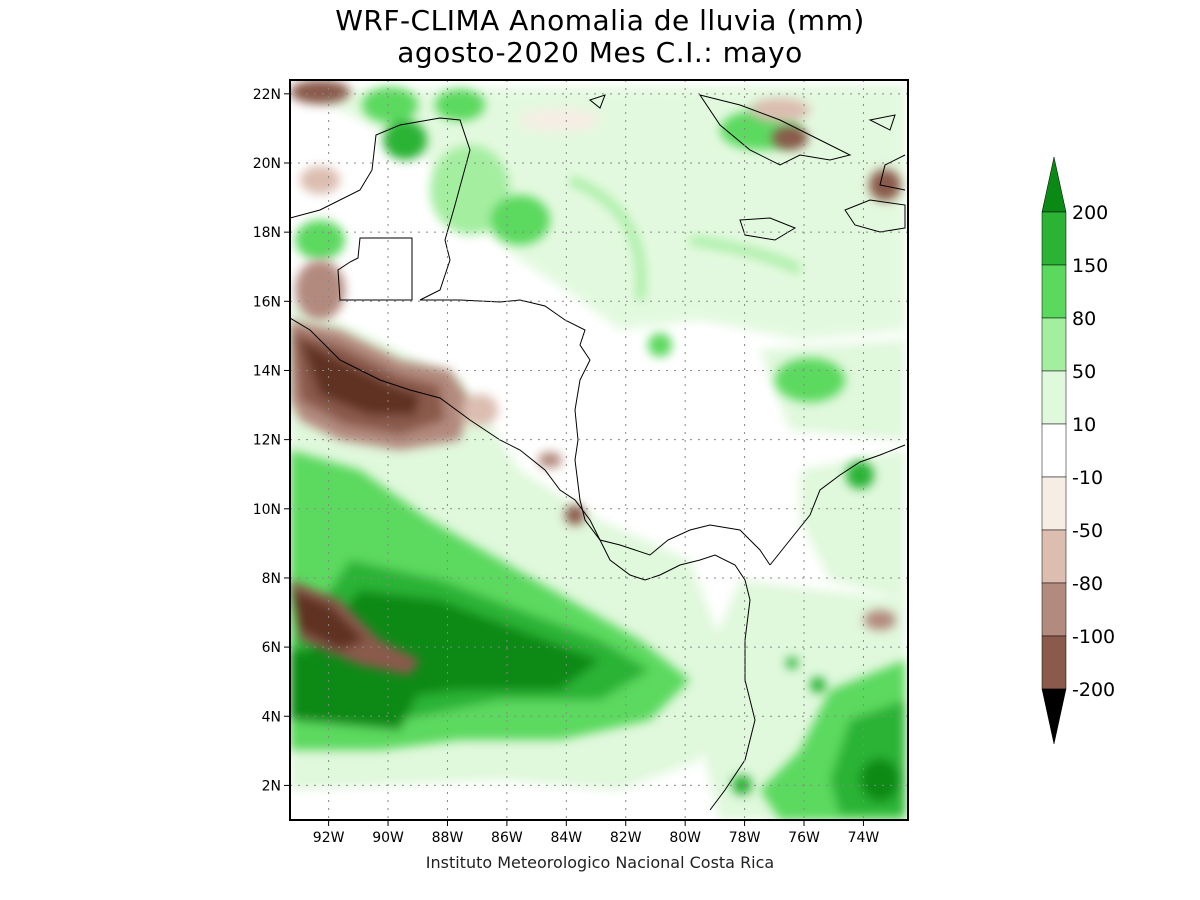  What do you see at coordinates (267, 233) in the screenshot?
I see `lat-tick-label: 18N` at bounding box center [267, 233].